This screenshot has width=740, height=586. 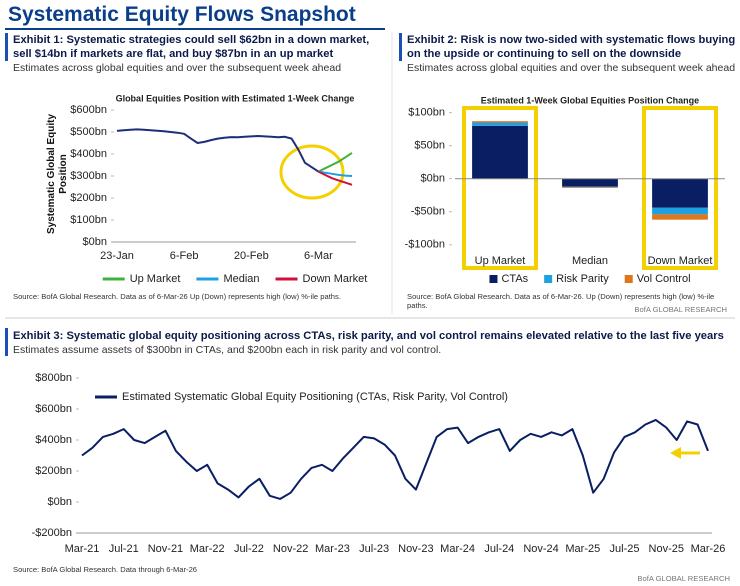 What do you see at coordinates (332, 549) in the screenshot?
I see `x-tick-label: Mar-23` at bounding box center [332, 549].